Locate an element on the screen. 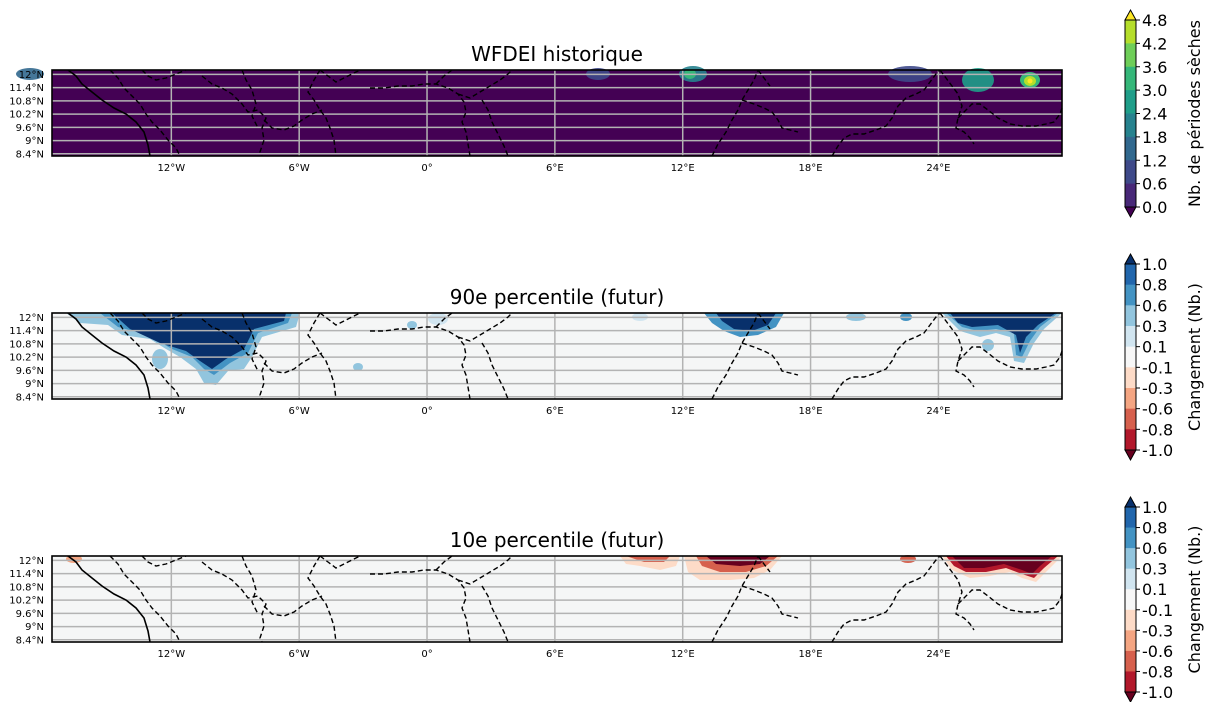 This screenshot has height=702, width=1211. colorbar-tick-label: 0.3 is located at coordinates (1154, 569).